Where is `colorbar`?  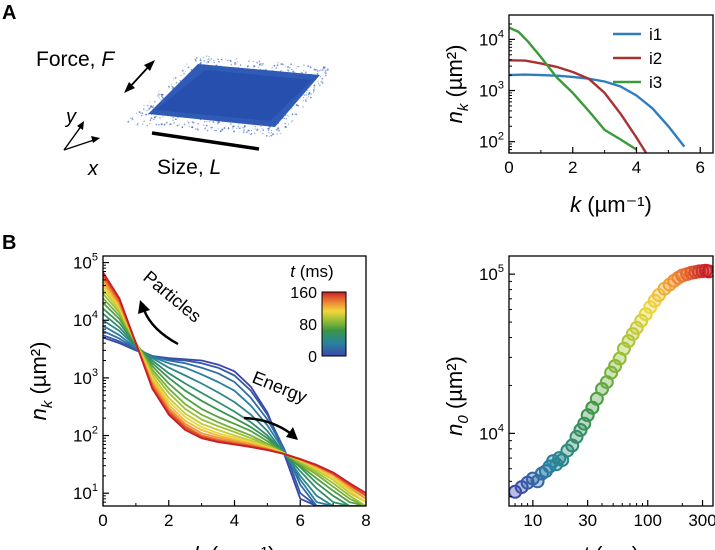 colorbar is located at coordinates (334, 324).